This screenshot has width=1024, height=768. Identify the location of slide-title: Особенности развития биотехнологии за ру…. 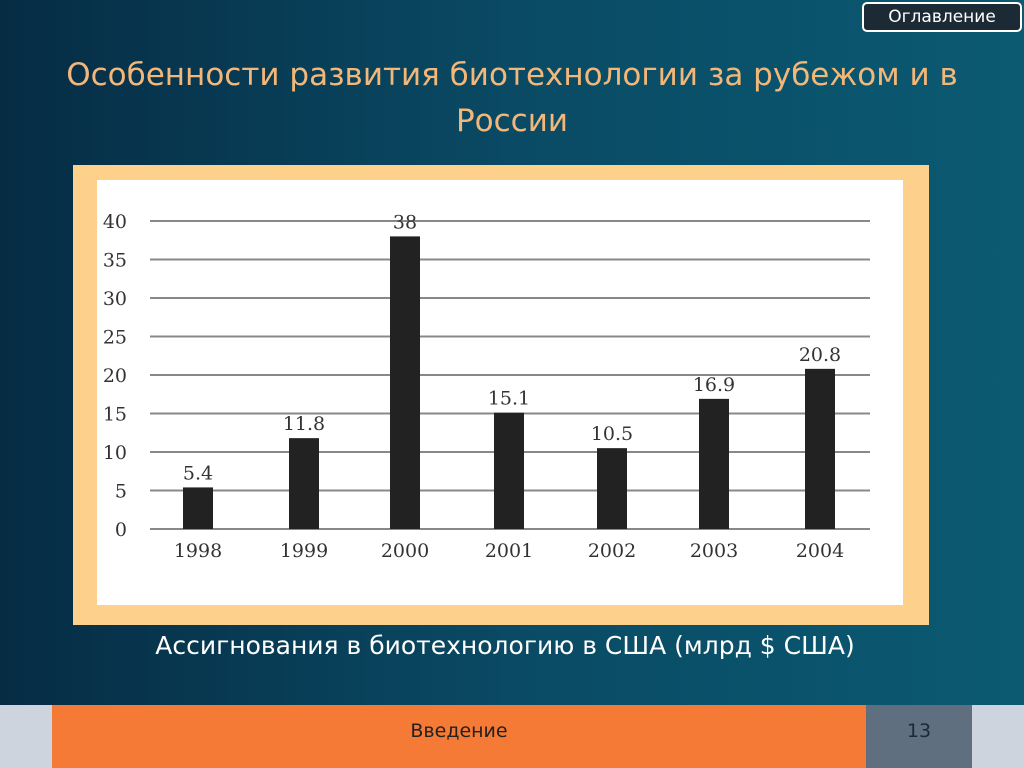
(512, 98).